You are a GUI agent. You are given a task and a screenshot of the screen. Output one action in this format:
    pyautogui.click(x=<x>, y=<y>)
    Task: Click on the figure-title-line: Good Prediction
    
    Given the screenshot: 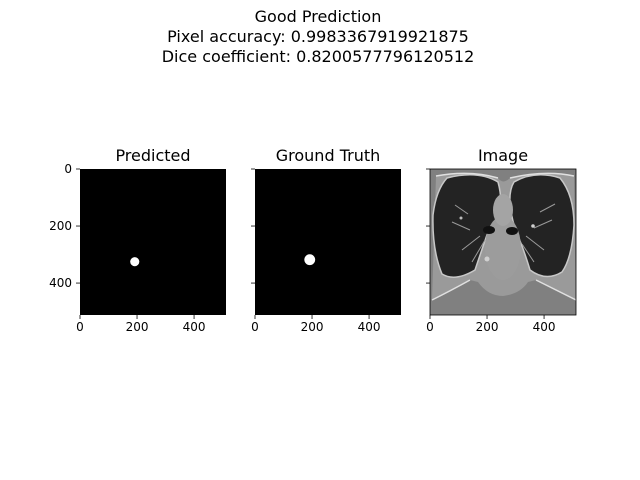 What is the action you would take?
    pyautogui.click(x=318, y=16)
    